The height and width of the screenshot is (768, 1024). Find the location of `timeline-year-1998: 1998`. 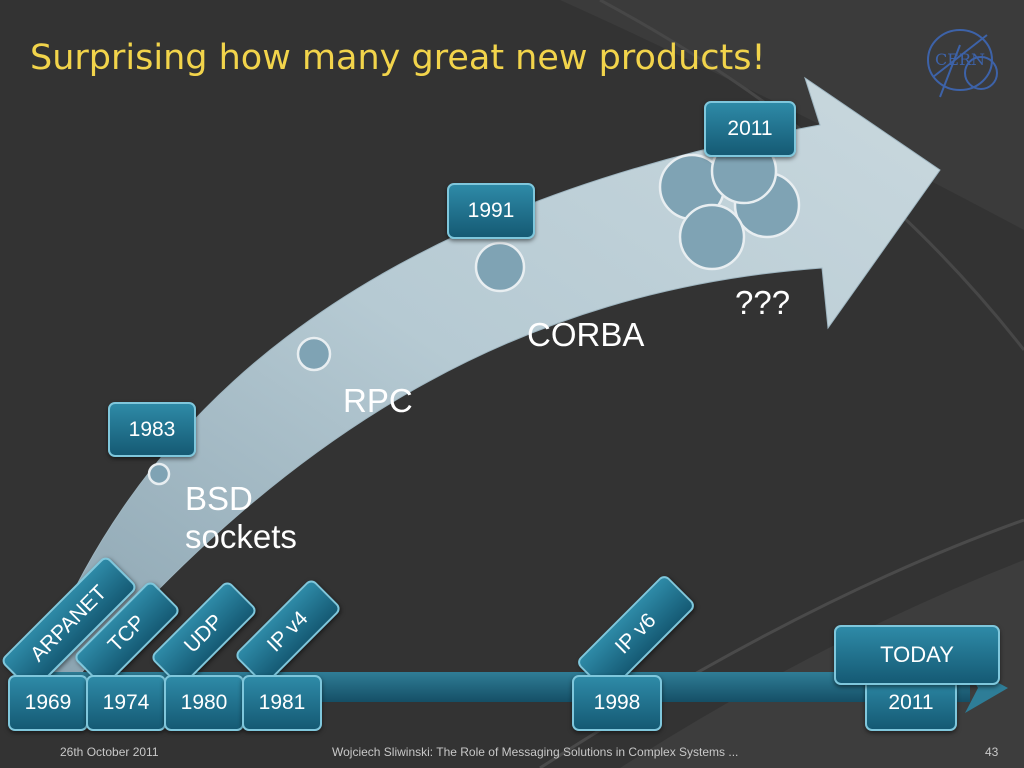

timeline-year-1998: 1998 is located at coordinates (617, 703).